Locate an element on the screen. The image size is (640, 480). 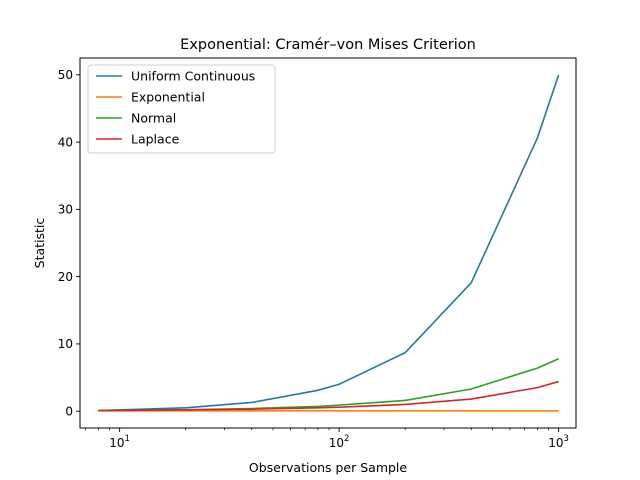
legend-label: Laplace is located at coordinates (155, 139).